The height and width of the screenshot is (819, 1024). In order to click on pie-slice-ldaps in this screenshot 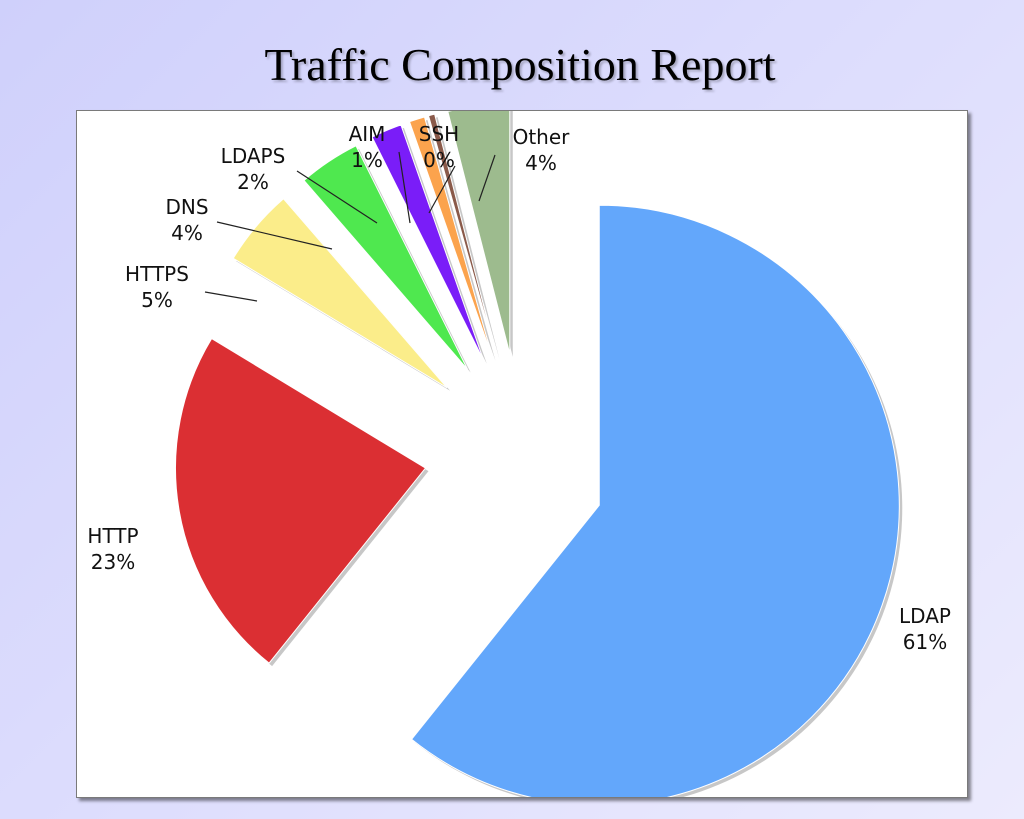, I will do `click(428, 242)`.